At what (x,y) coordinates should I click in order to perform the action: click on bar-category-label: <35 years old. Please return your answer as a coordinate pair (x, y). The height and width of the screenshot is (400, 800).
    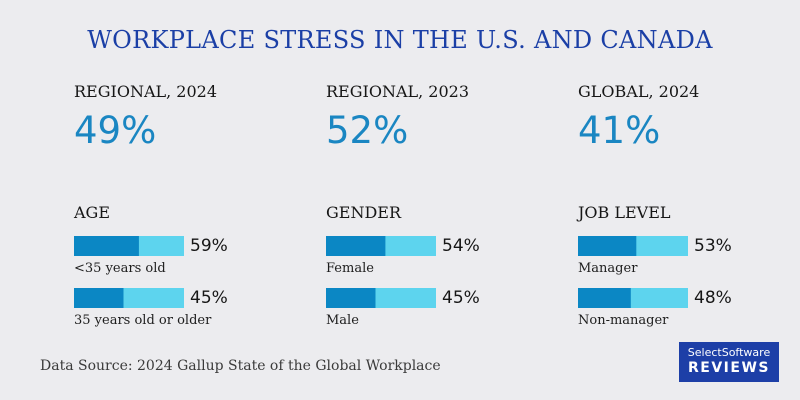
    Looking at the image, I should click on (120, 268).